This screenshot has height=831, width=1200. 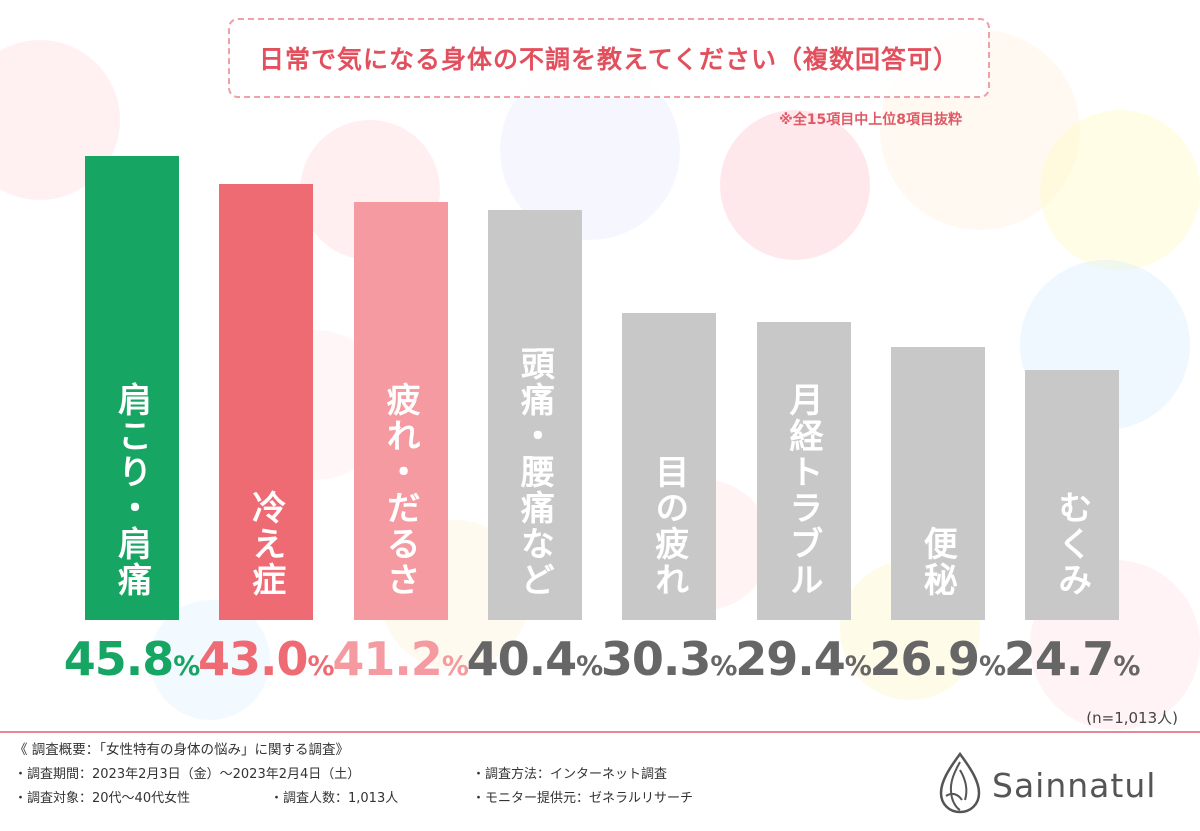 I want to click on value-number: 45.8, so click(x=118, y=659).